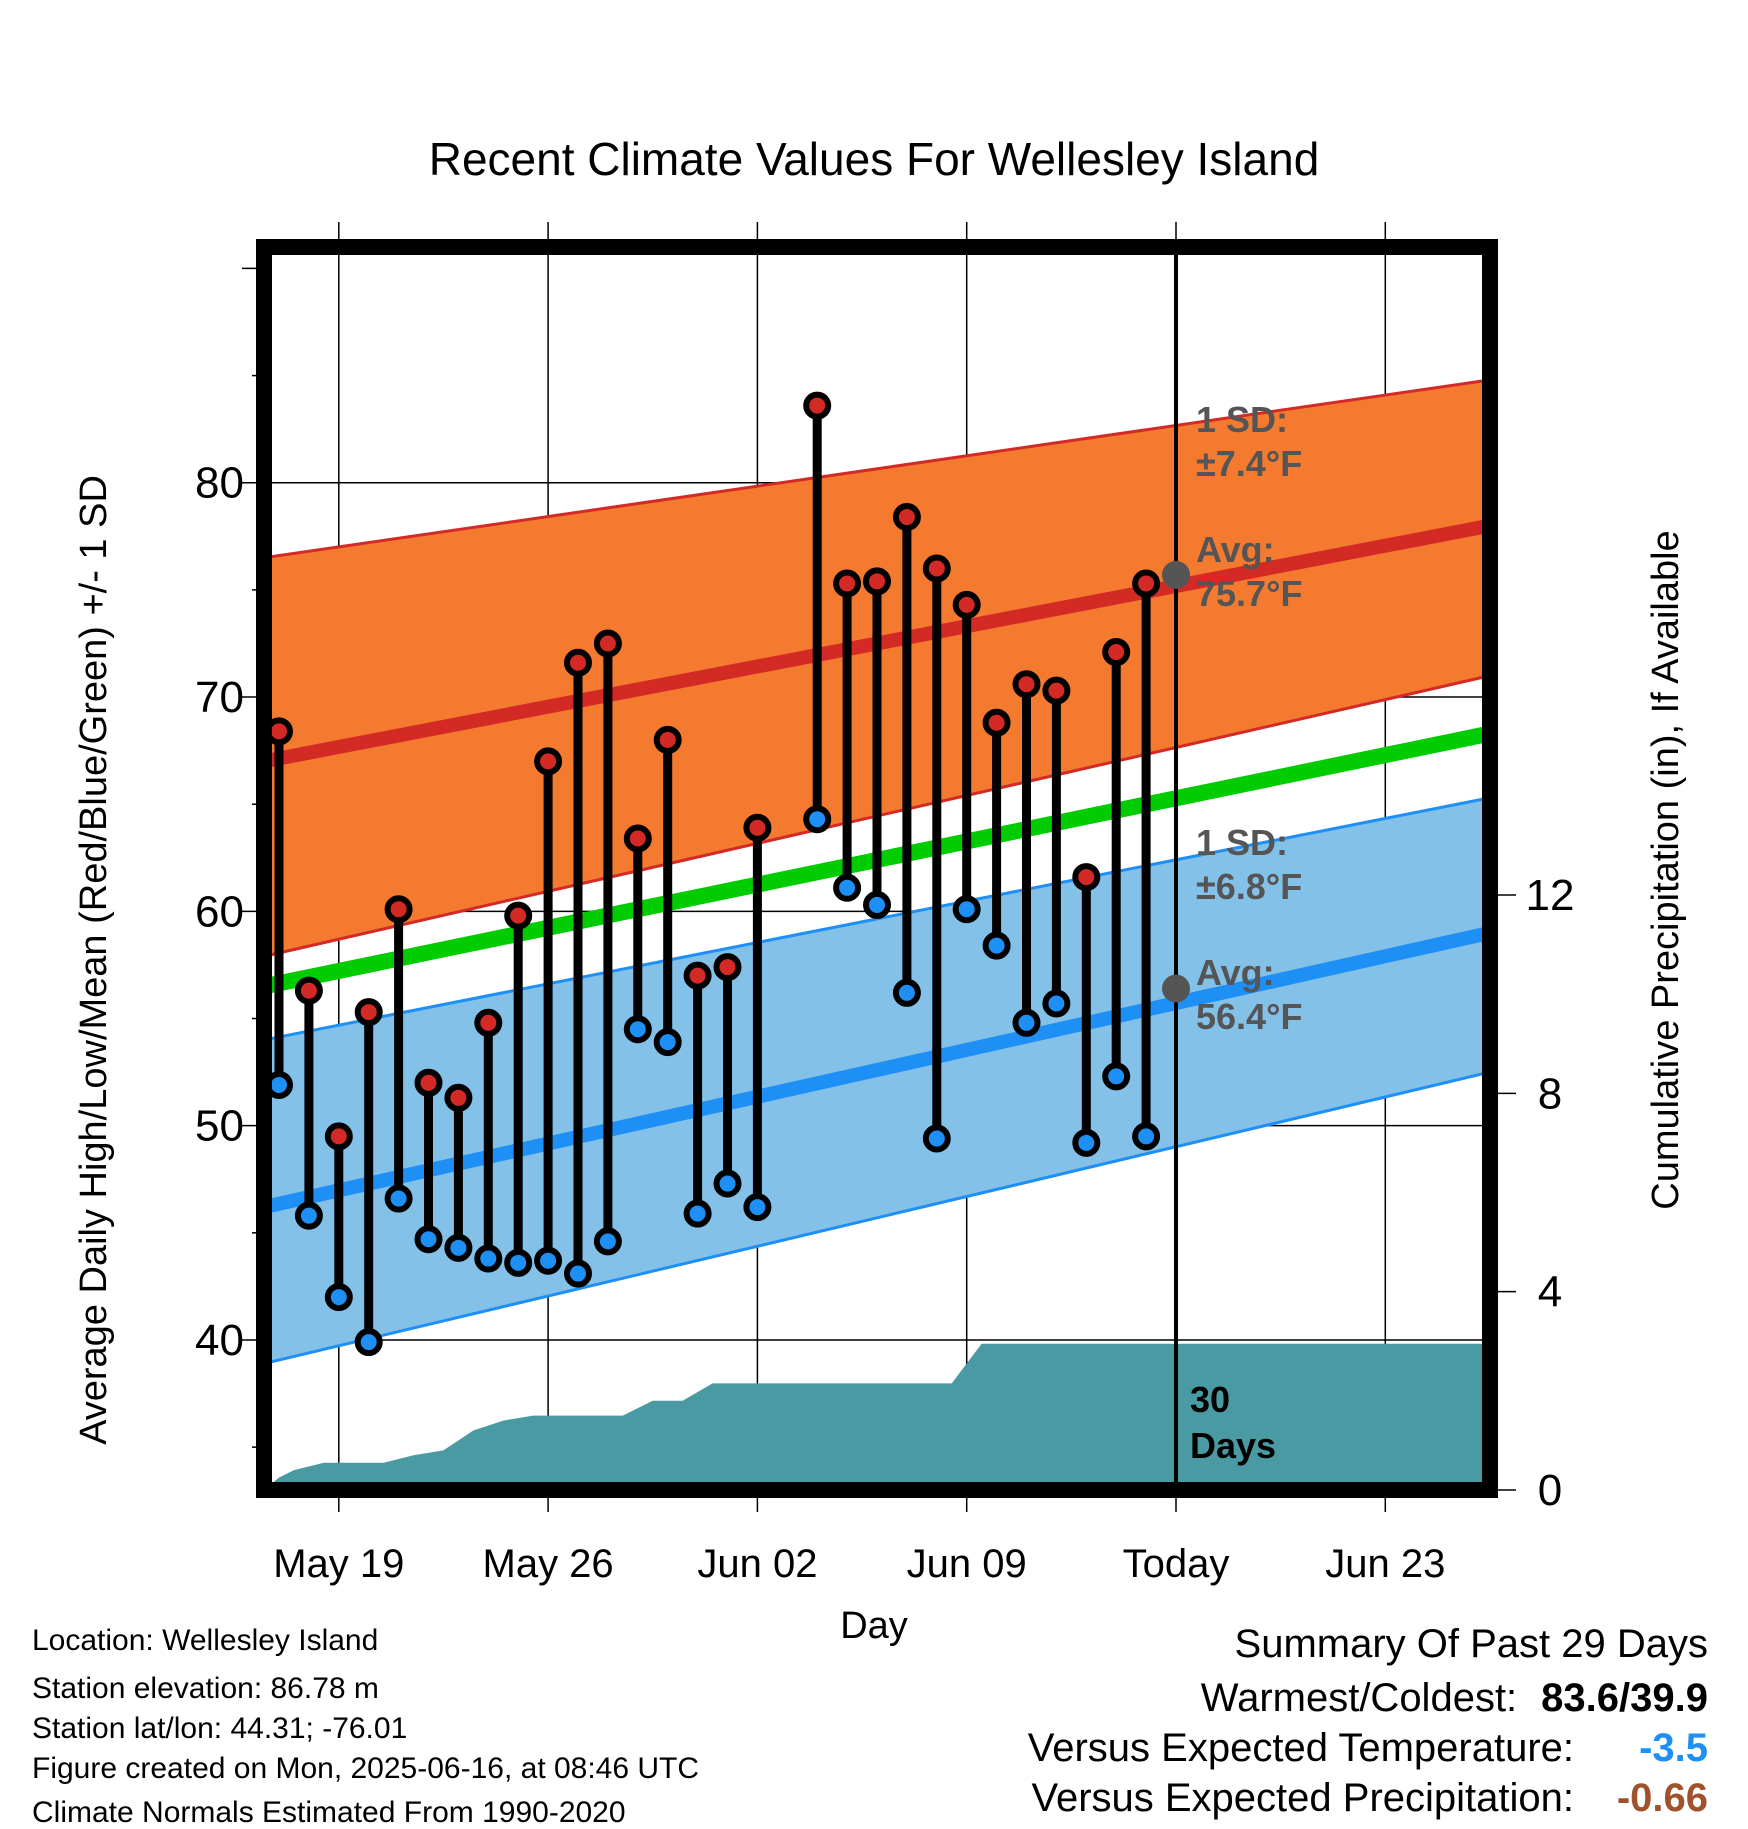 The image size is (1748, 1829). I want to click on y-tick-label: 40, so click(219, 1340).